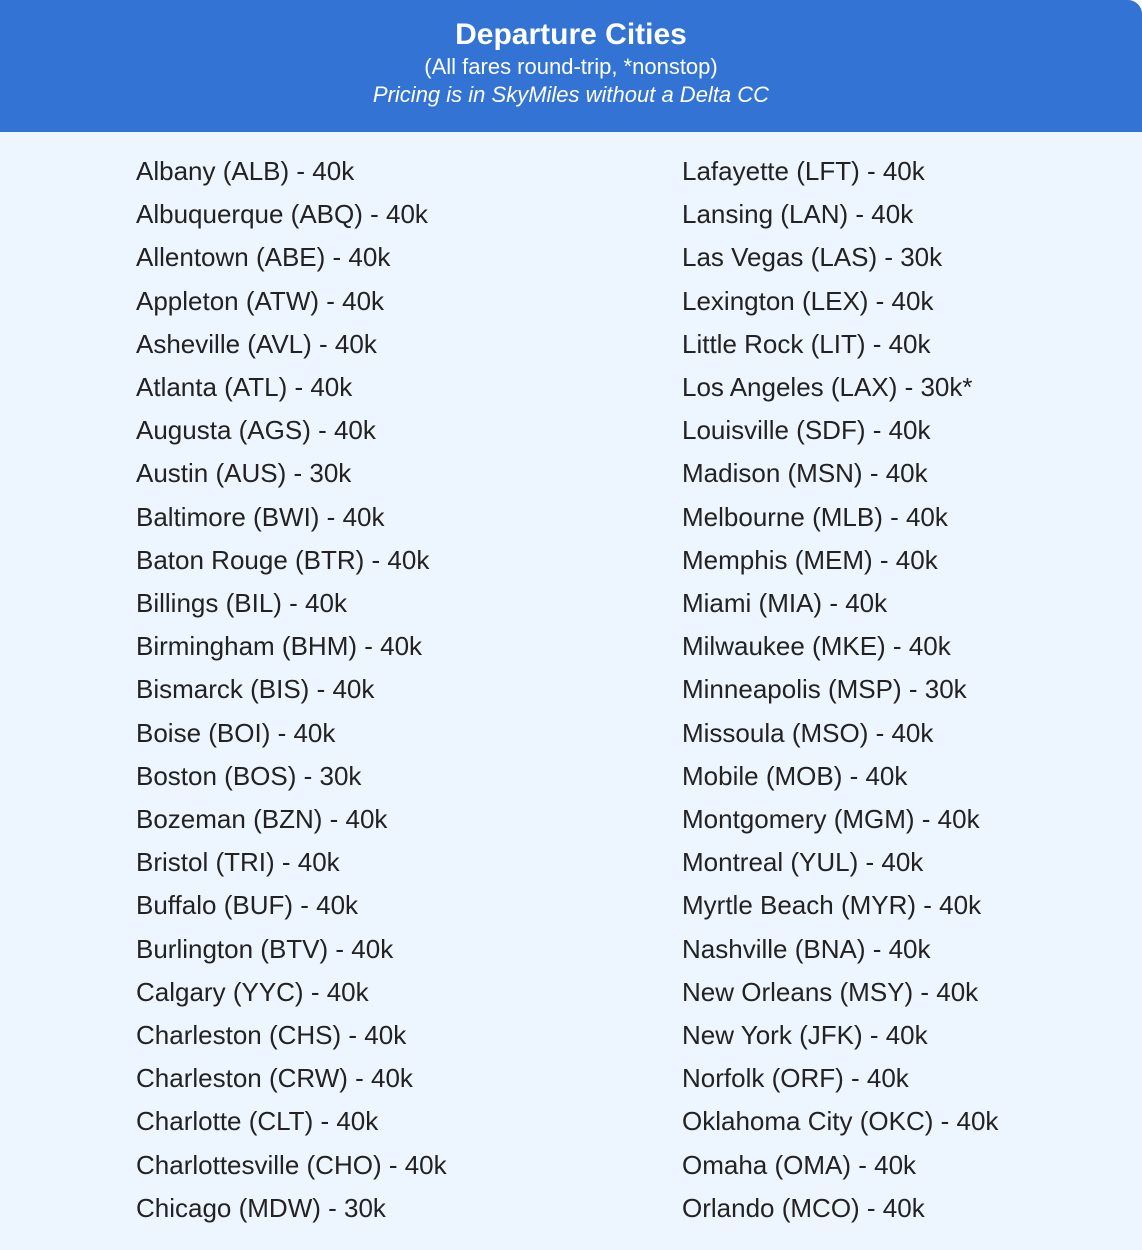 This screenshot has height=1250, width=1142. I want to click on city-item: Omaha (OMA) - 40k, so click(799, 1164).